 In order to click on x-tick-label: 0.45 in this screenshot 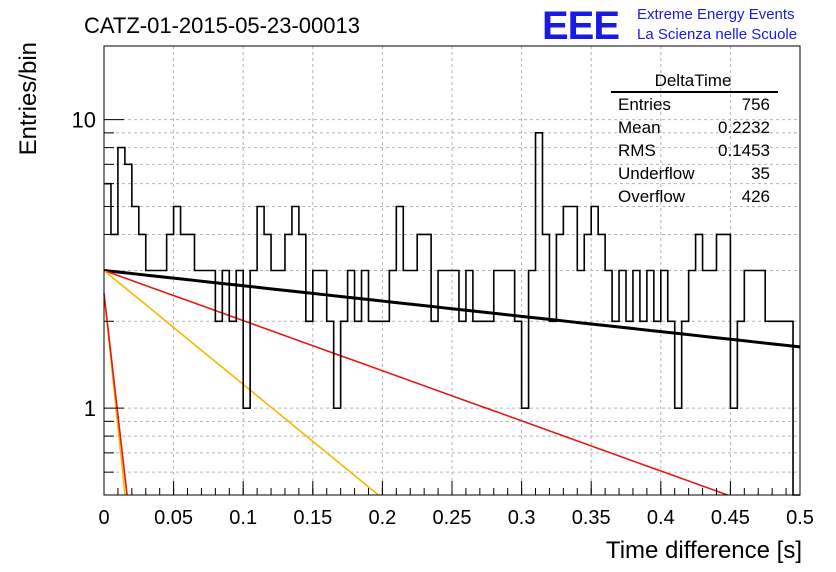, I will do `click(730, 518)`.